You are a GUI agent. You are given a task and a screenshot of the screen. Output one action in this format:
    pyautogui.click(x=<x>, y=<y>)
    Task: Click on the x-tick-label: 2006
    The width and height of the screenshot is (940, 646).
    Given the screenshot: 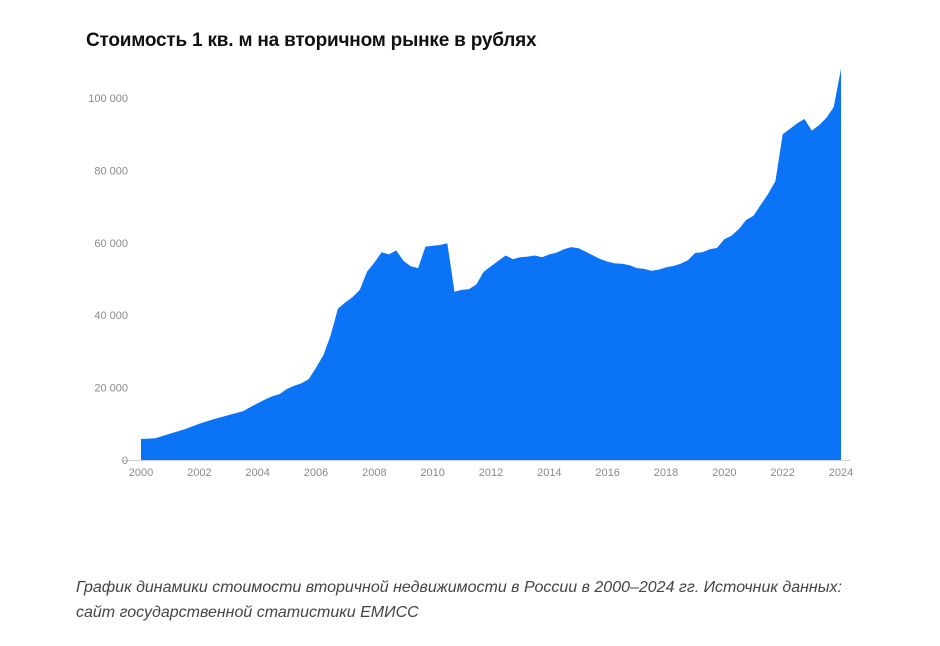 What is the action you would take?
    pyautogui.click(x=316, y=473)
    